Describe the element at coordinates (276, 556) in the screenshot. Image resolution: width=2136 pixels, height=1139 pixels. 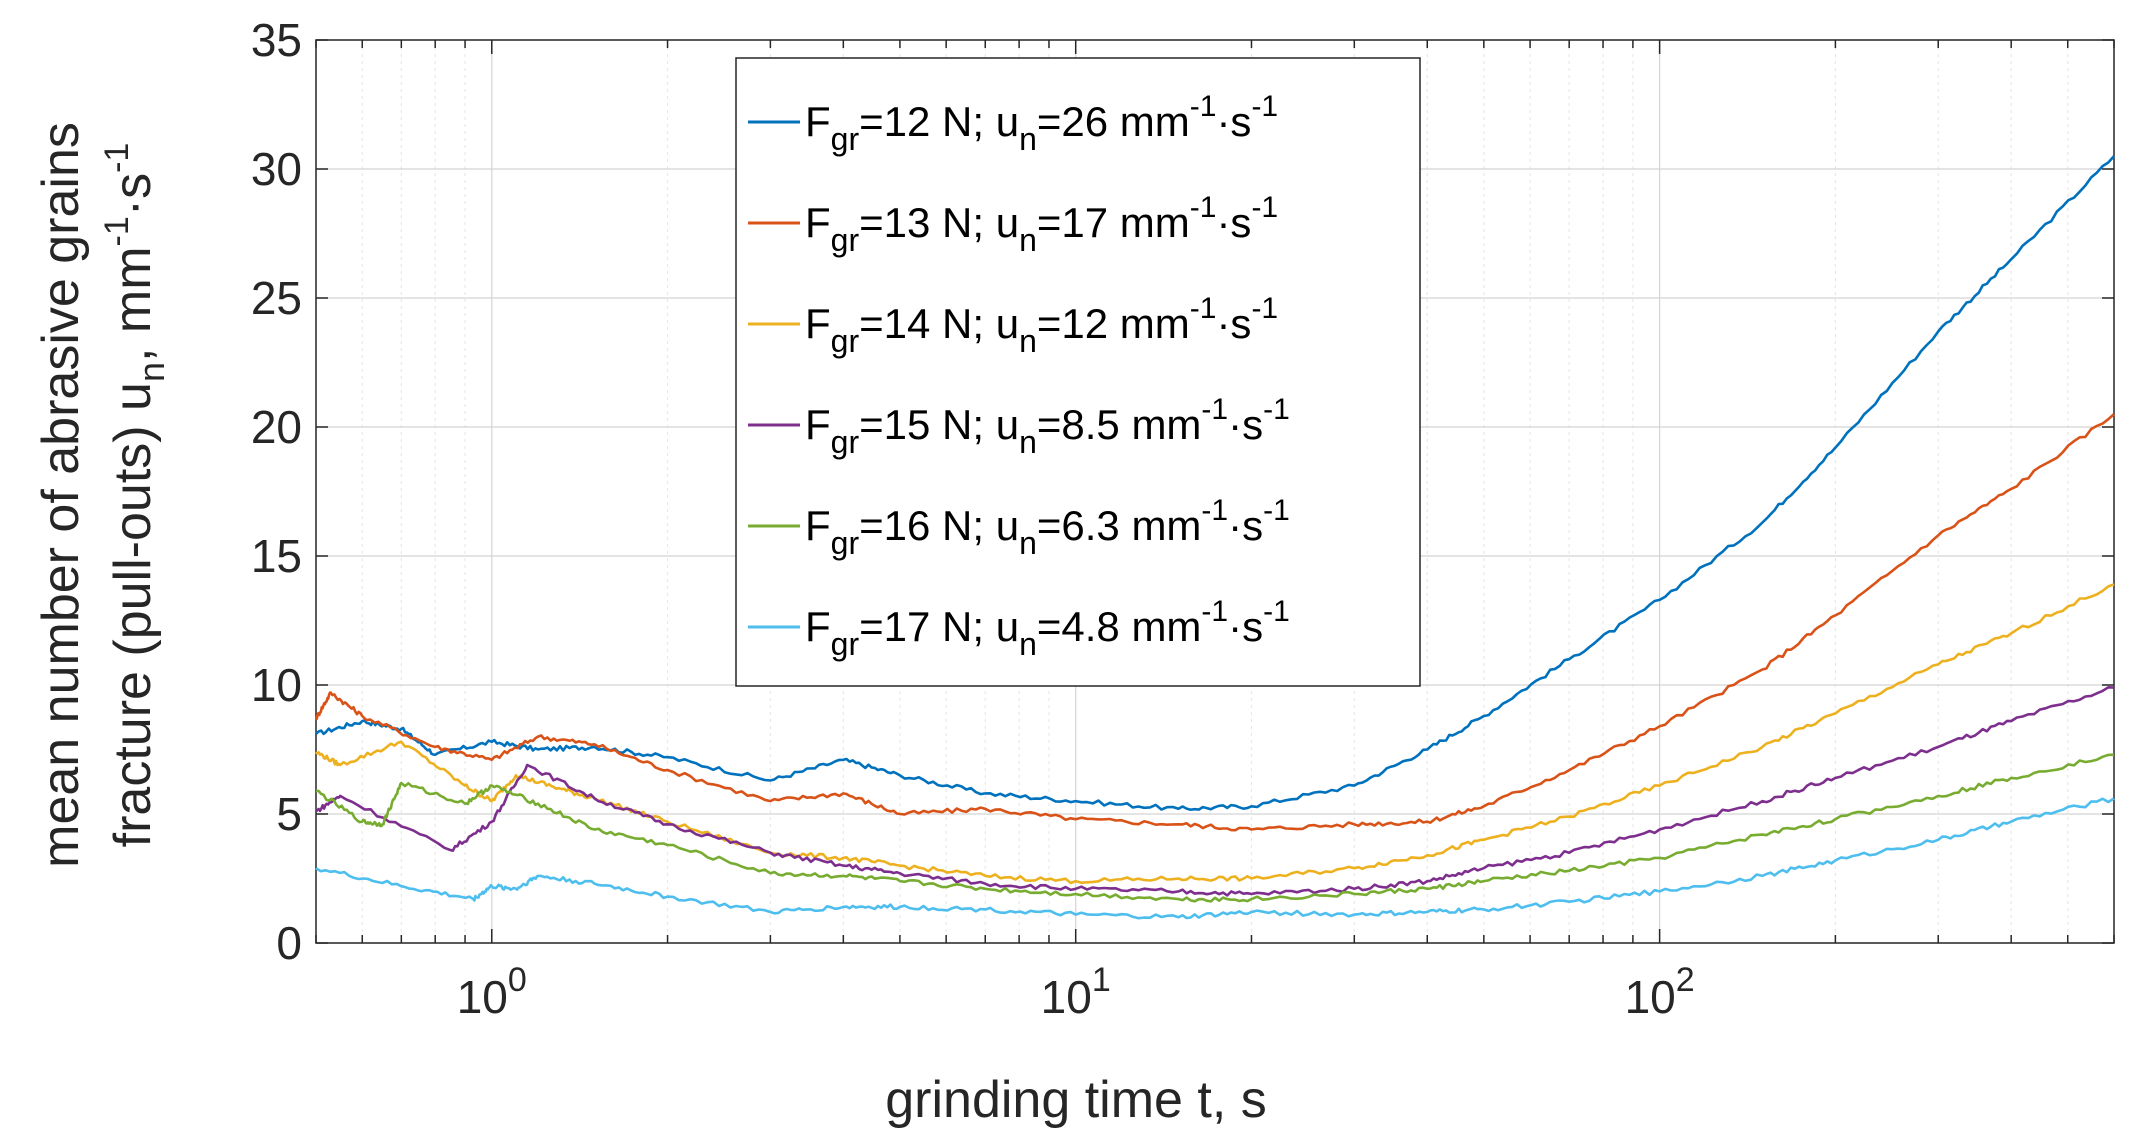
I see `y-tick-label: 15` at that location.